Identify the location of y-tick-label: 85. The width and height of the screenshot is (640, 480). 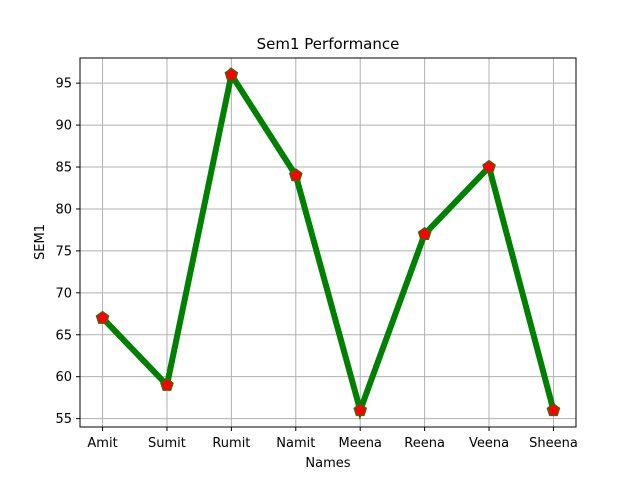
(63, 168).